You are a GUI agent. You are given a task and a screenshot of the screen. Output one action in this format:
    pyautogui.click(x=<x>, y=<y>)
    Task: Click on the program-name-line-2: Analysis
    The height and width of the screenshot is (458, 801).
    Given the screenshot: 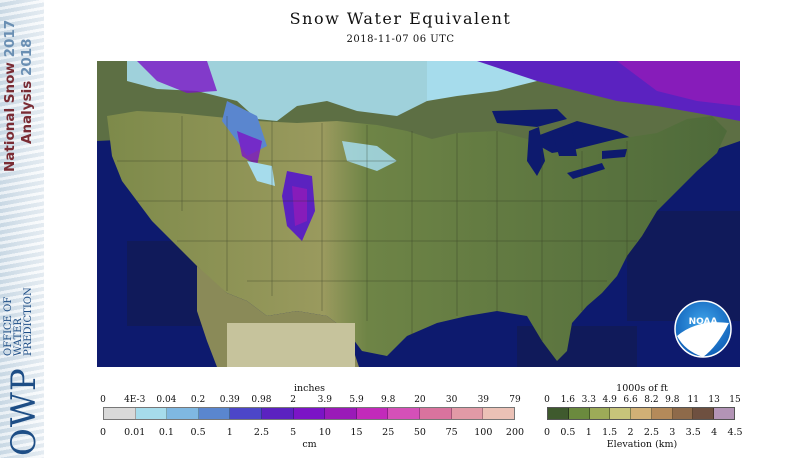 What is the action you would take?
    pyautogui.click(x=27, y=112)
    